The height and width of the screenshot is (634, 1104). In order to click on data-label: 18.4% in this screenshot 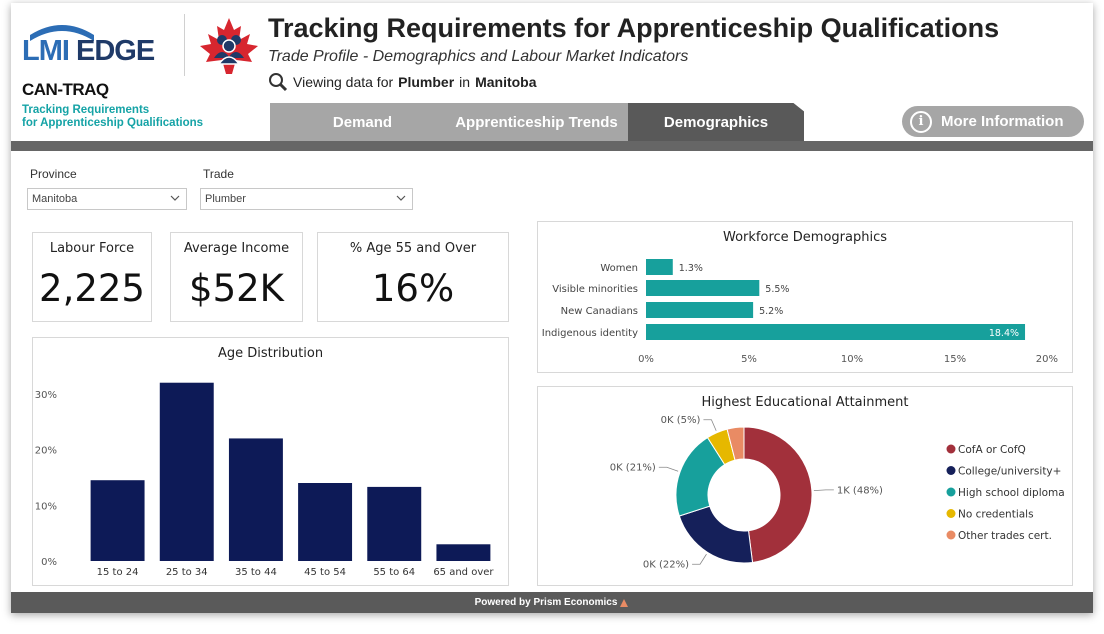, I will do `click(1004, 333)`.